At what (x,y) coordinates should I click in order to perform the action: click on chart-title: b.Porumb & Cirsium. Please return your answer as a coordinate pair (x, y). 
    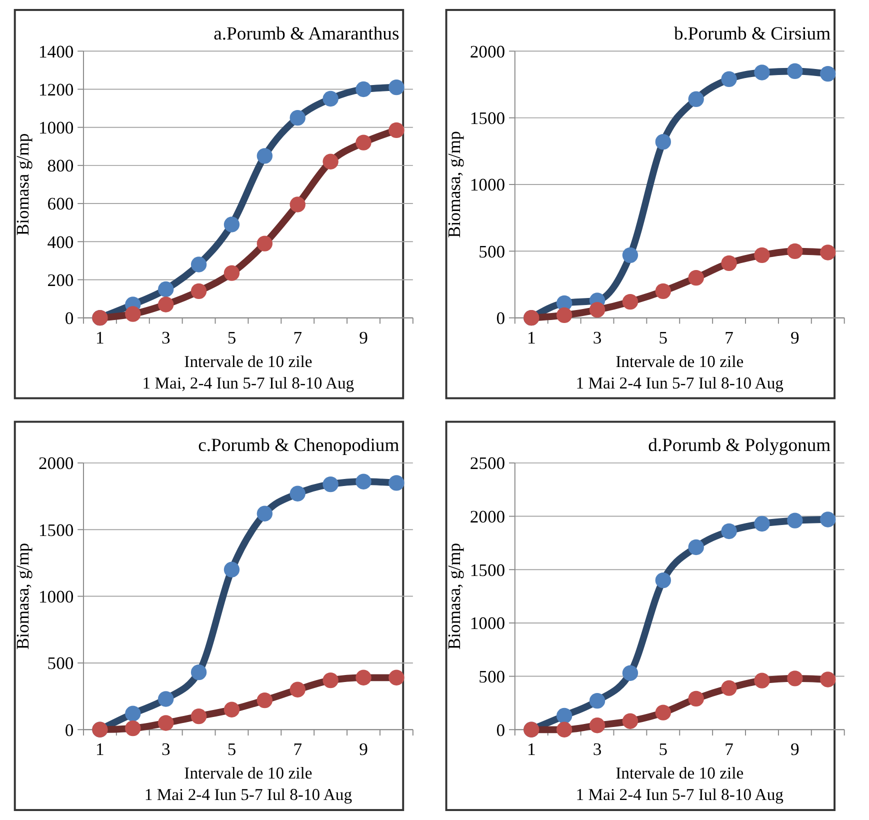
    Looking at the image, I should click on (753, 33).